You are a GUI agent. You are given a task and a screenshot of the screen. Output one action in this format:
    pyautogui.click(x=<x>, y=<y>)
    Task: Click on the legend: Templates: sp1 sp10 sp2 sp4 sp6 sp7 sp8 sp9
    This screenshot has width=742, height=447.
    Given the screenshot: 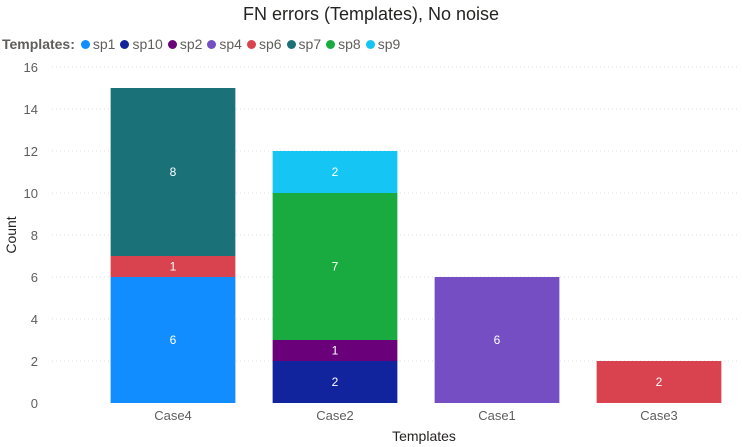 What is the action you would take?
    pyautogui.click(x=203, y=44)
    